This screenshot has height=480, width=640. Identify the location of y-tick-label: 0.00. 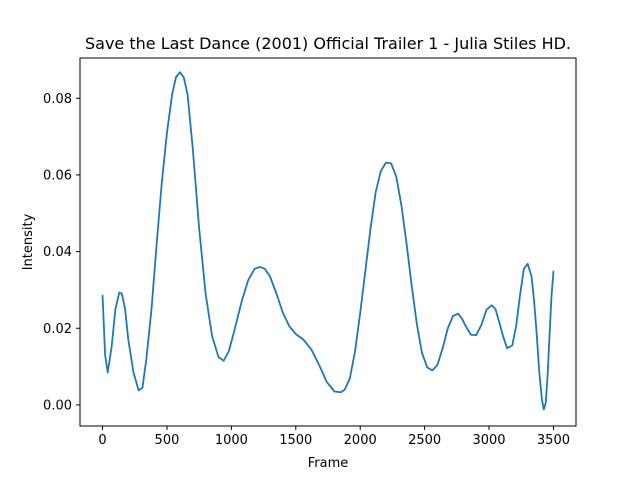
(57, 405).